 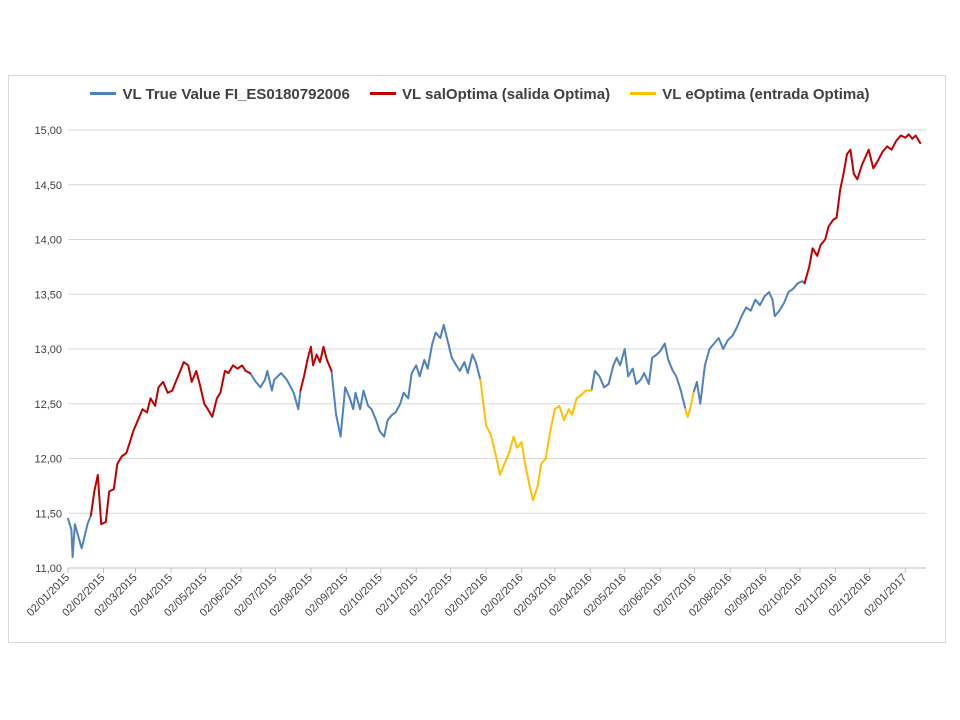 I want to click on y-tick-label: 11,00, so click(x=48, y=569).